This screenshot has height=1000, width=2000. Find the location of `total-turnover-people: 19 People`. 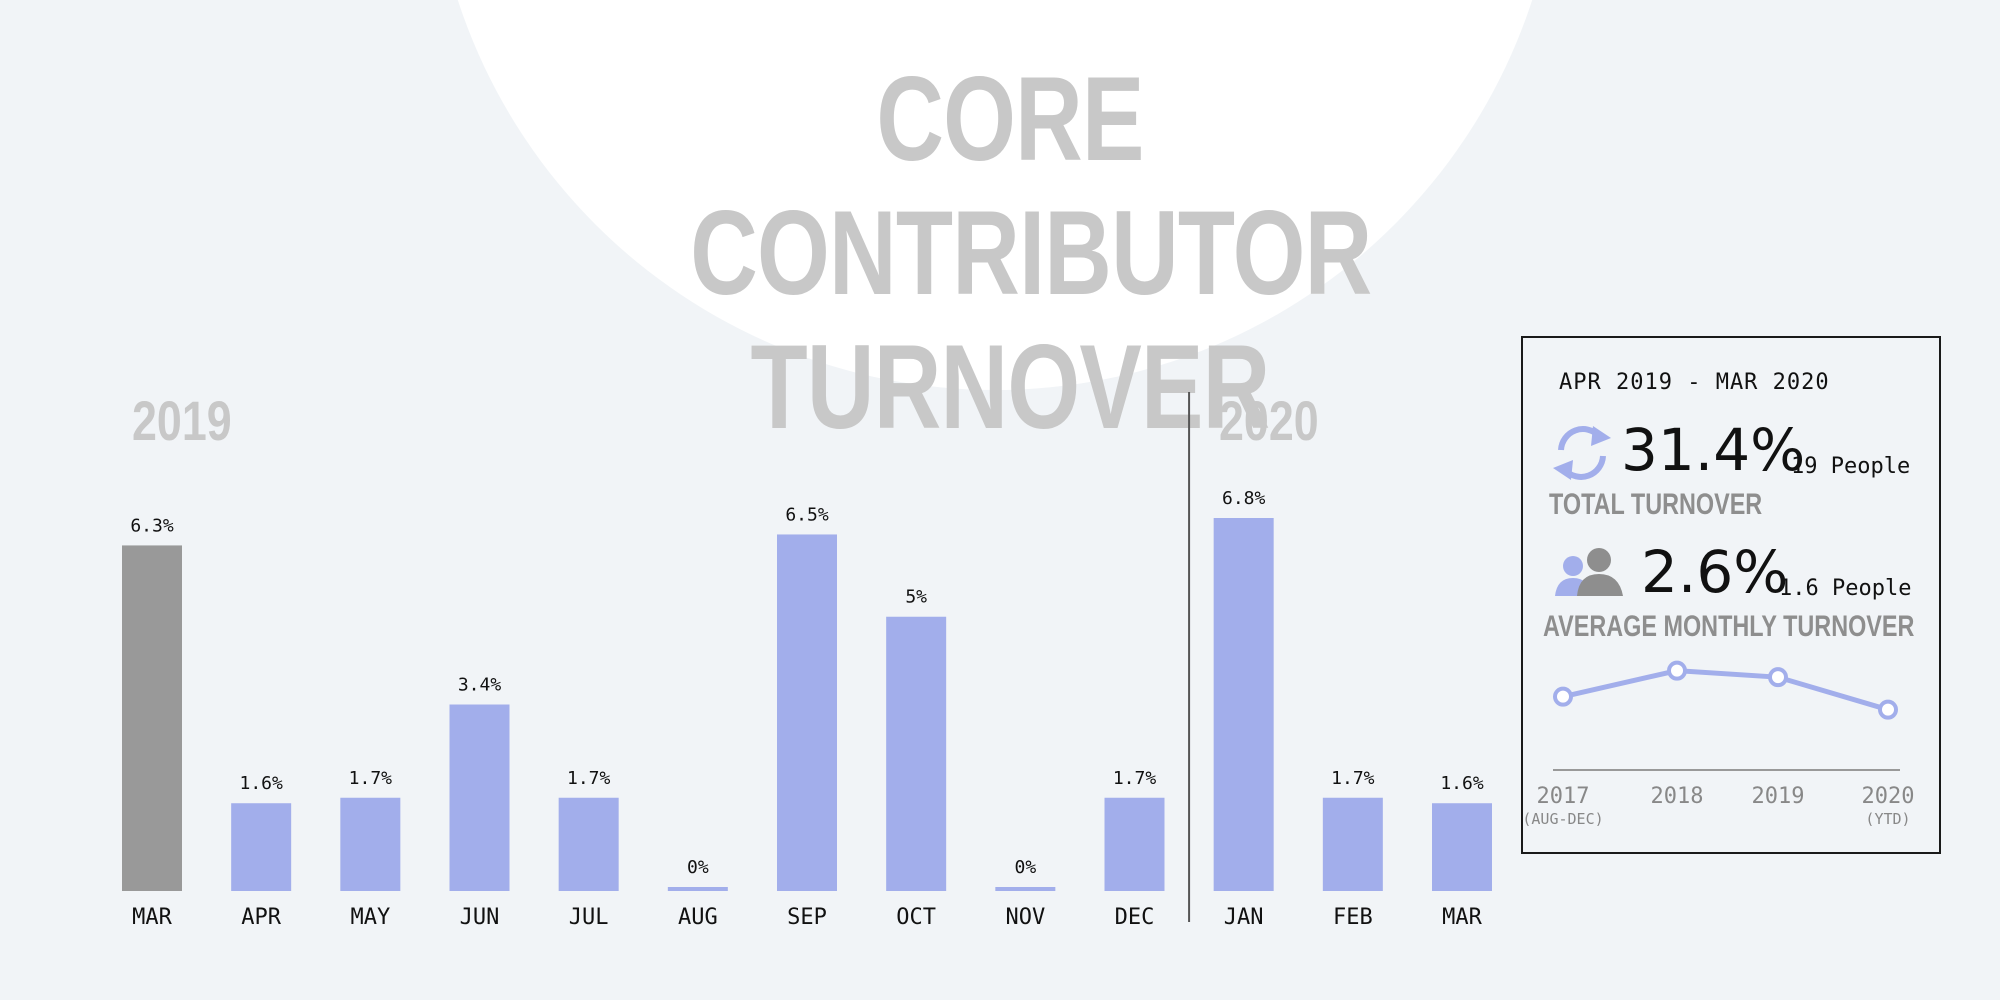

total-turnover-people: 19 People is located at coordinates (1851, 466).